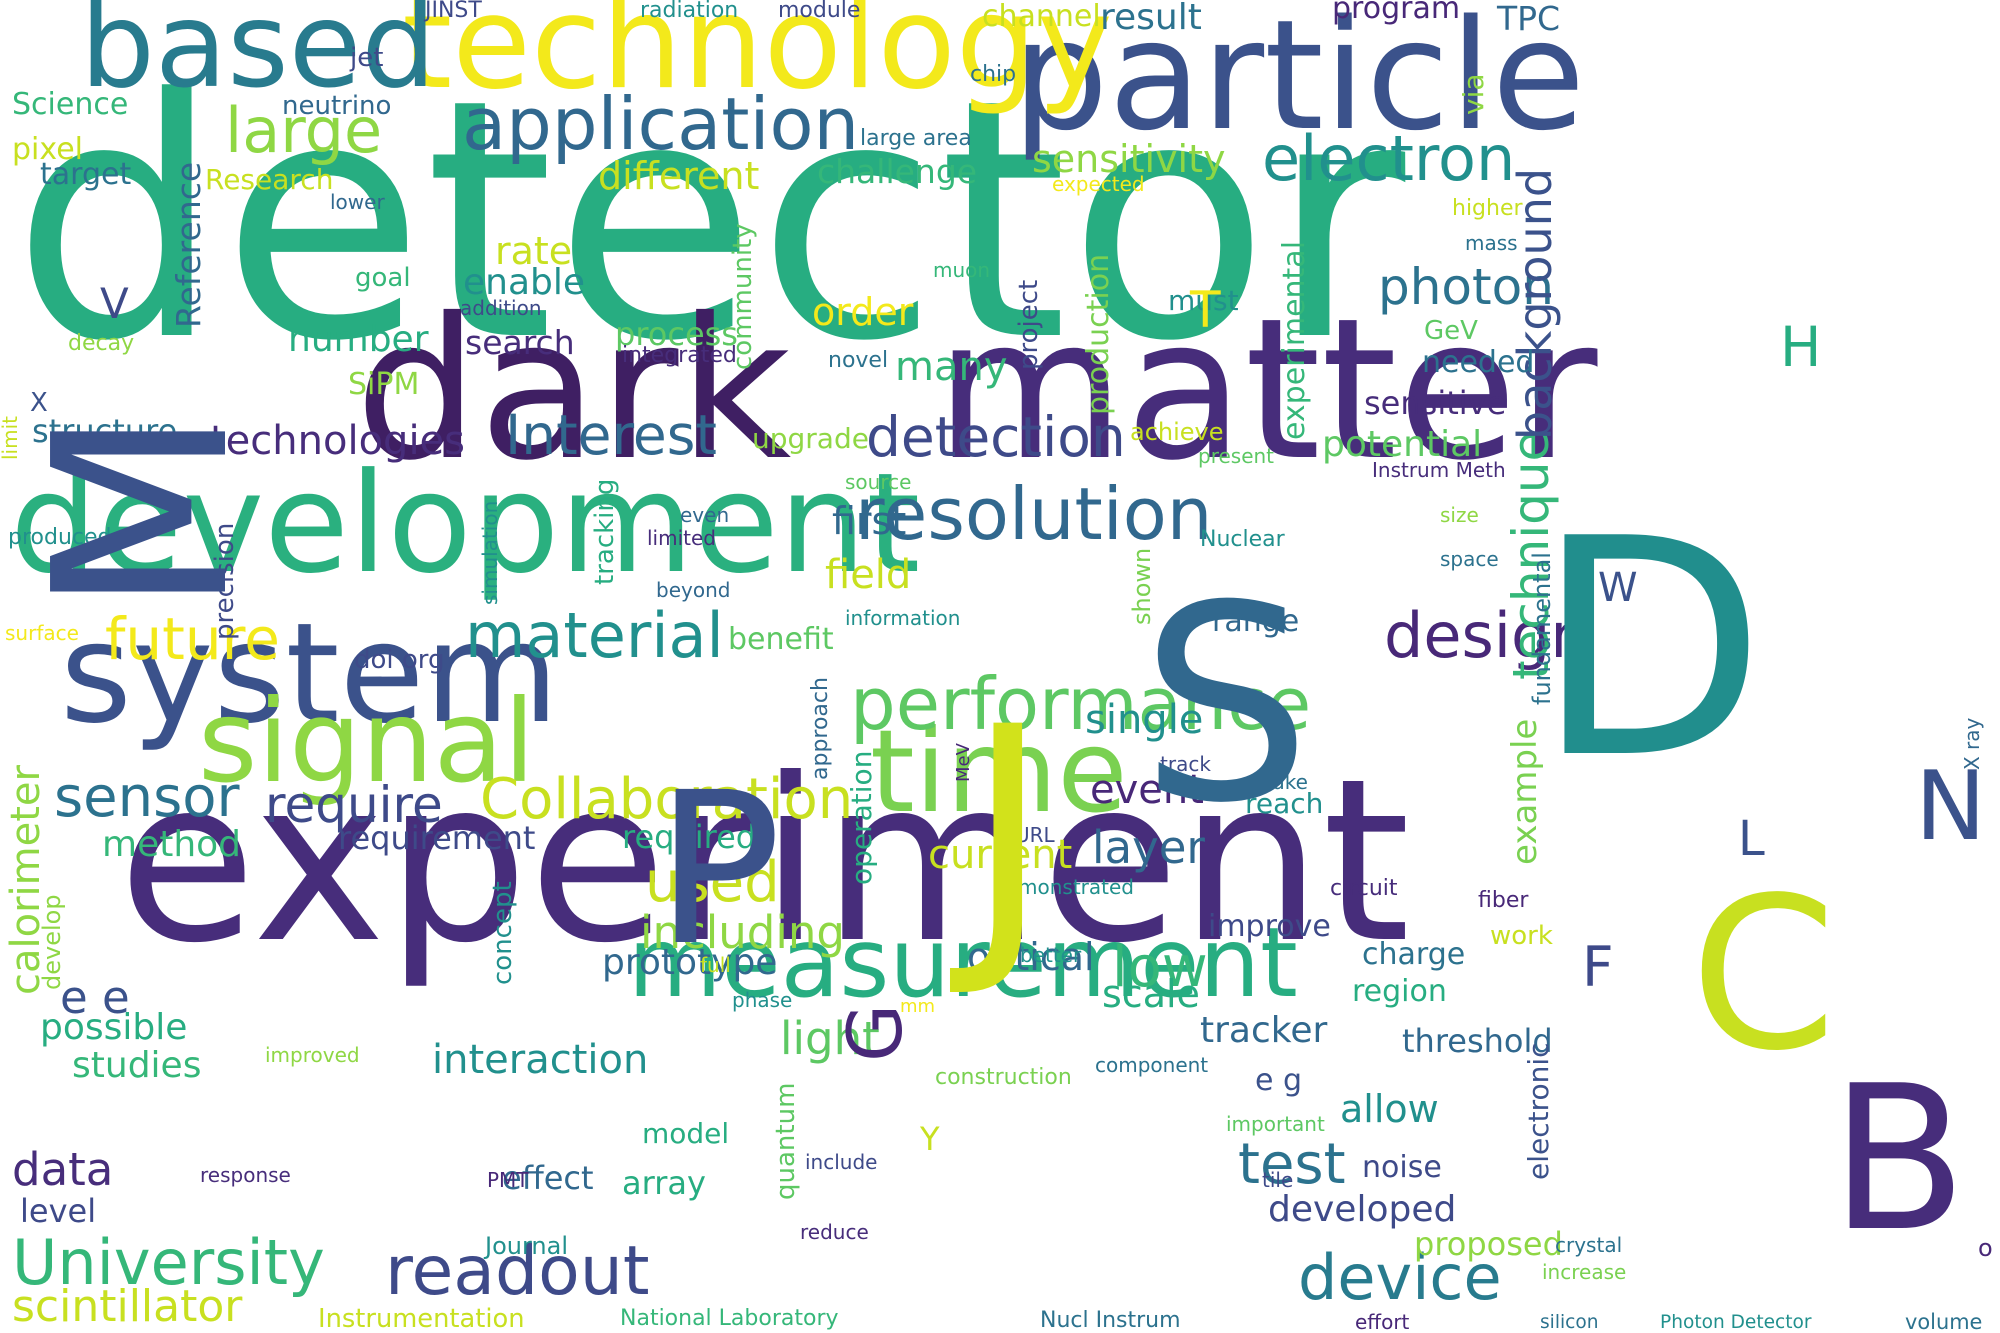 This screenshot has width=2000, height=1333. Describe the element at coordinates (1487, 635) in the screenshot. I see `word-design: design` at that location.